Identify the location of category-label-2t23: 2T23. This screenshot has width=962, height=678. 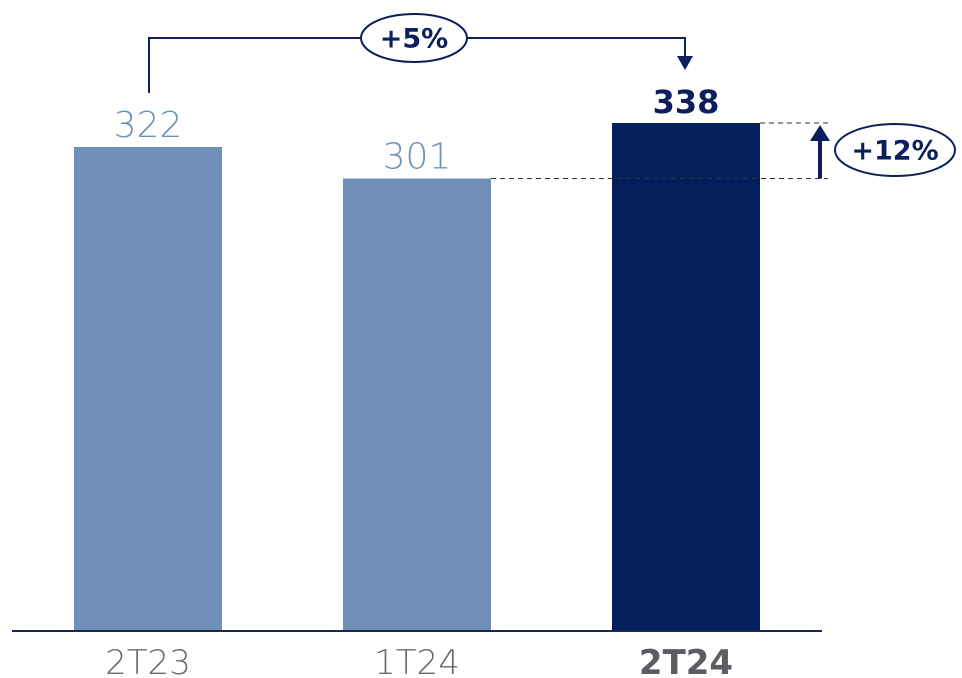
(148, 660).